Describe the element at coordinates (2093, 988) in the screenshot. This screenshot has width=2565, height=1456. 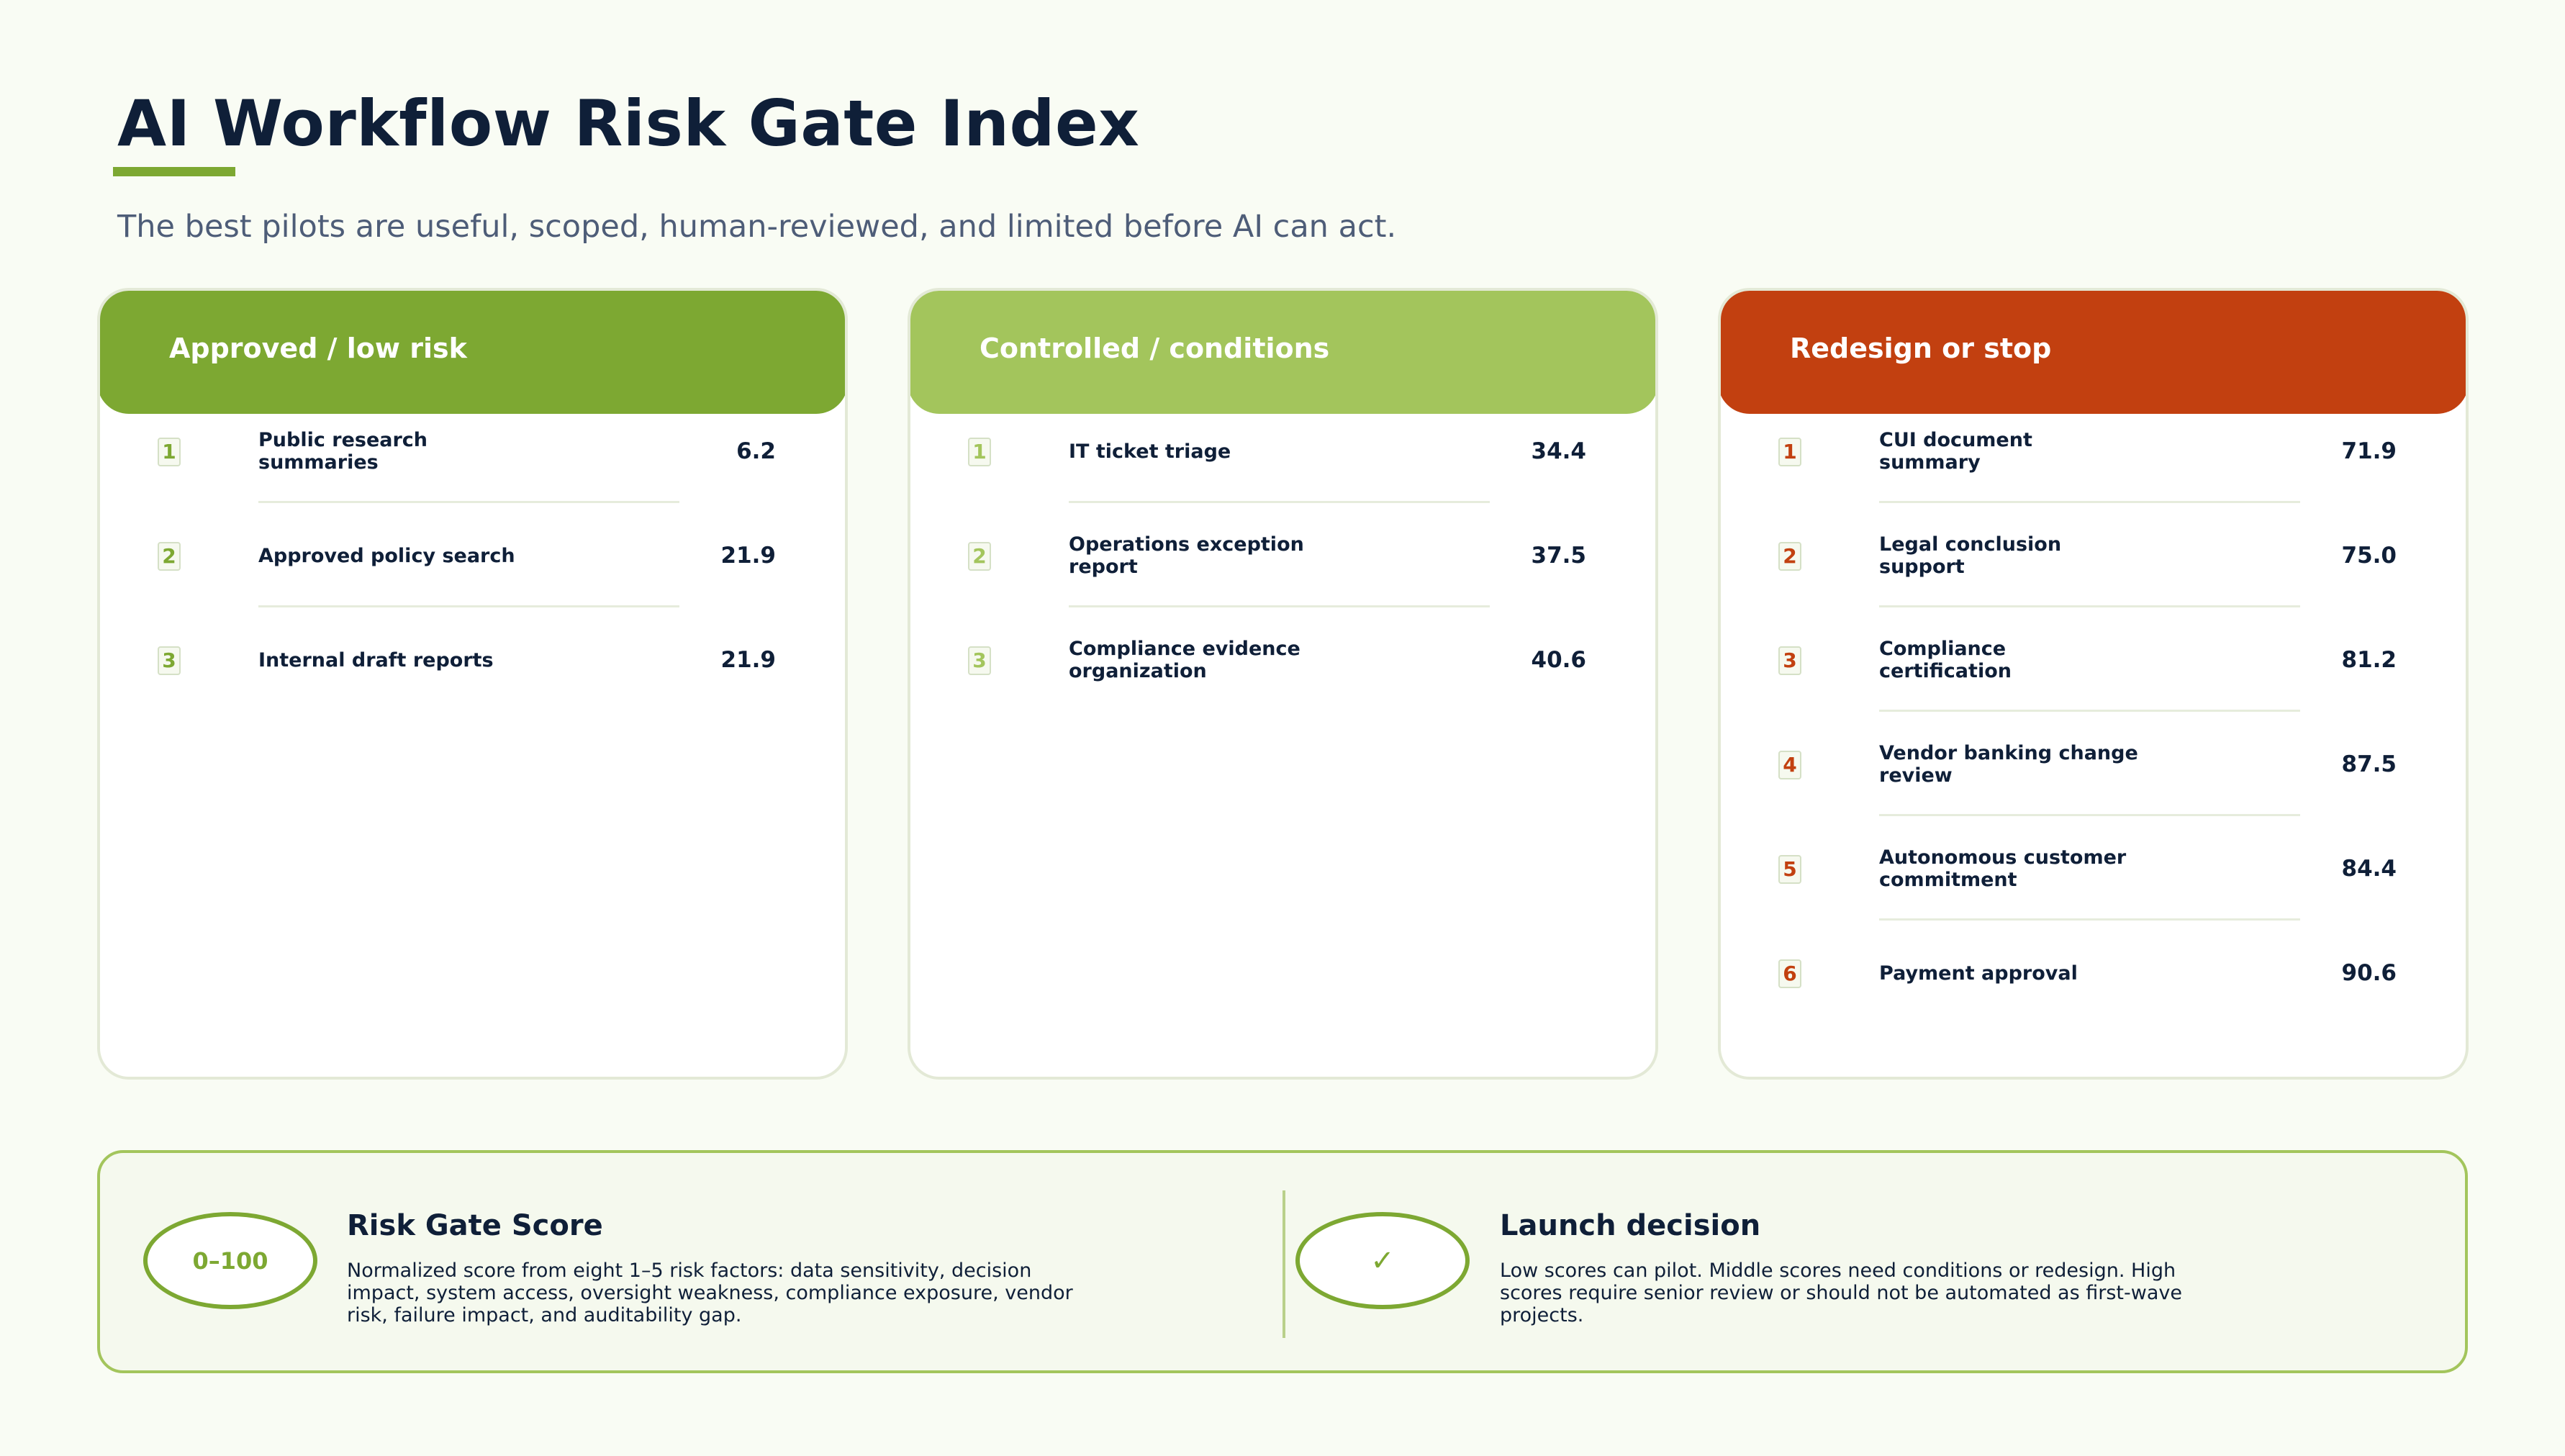
I see `list-item: 6 Payment approval 90.6` at that location.